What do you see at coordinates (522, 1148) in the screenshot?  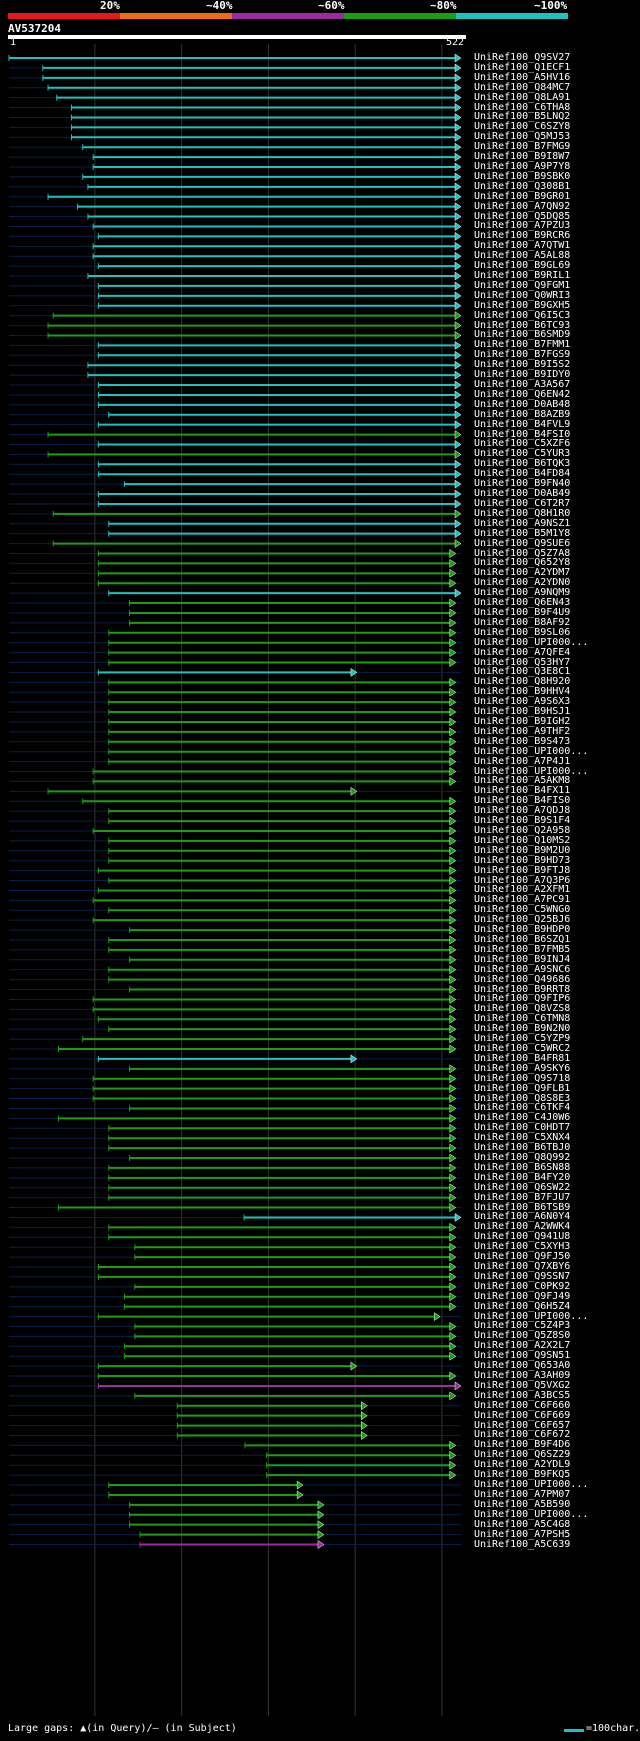 I see `hit-label: UniRef100_B6TBJ0` at bounding box center [522, 1148].